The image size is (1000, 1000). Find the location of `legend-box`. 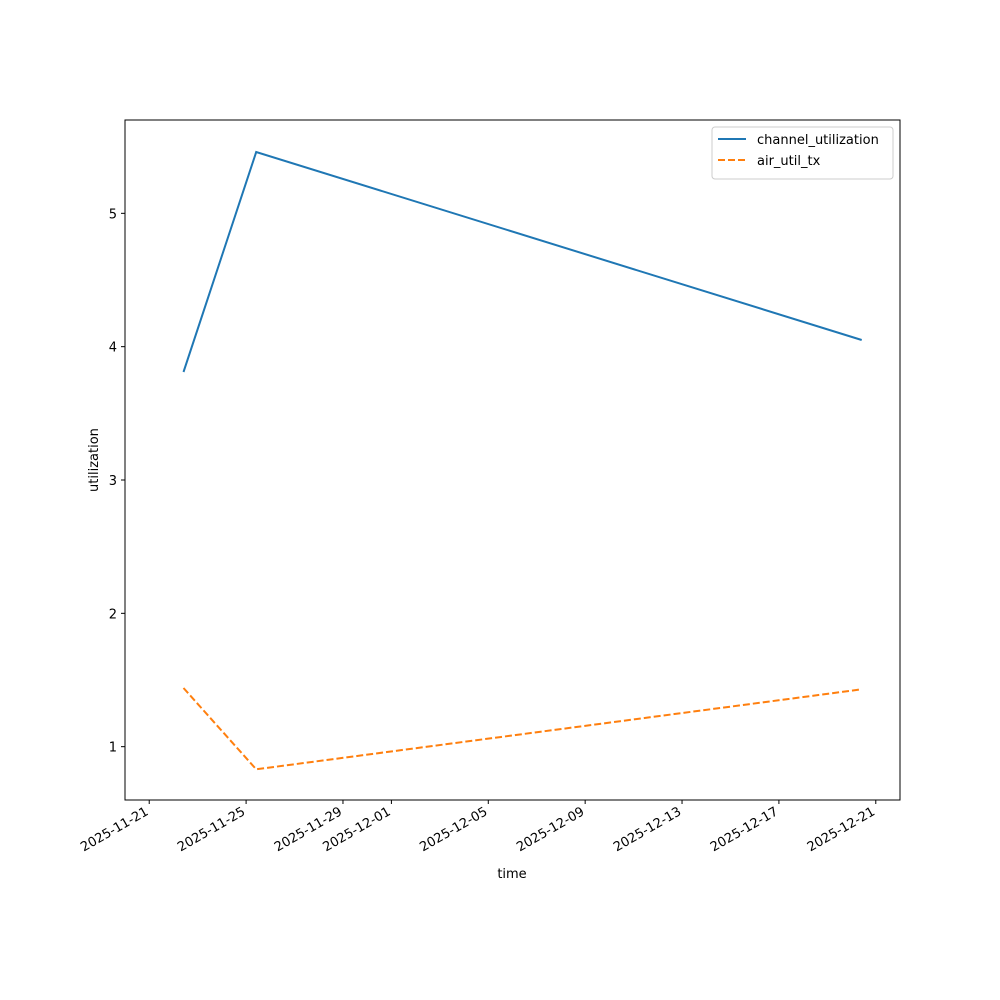

legend-box is located at coordinates (802, 153).